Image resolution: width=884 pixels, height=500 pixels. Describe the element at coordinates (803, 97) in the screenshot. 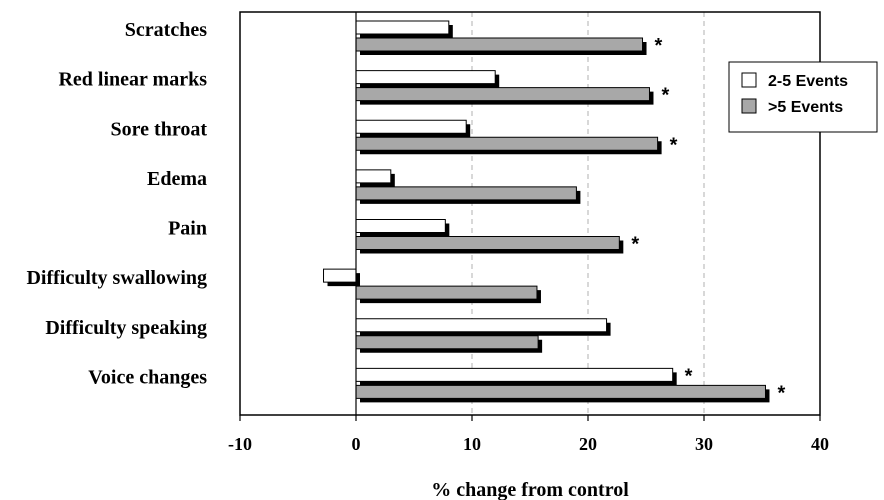

I see `legend: 2-5 Events >5 Events` at that location.